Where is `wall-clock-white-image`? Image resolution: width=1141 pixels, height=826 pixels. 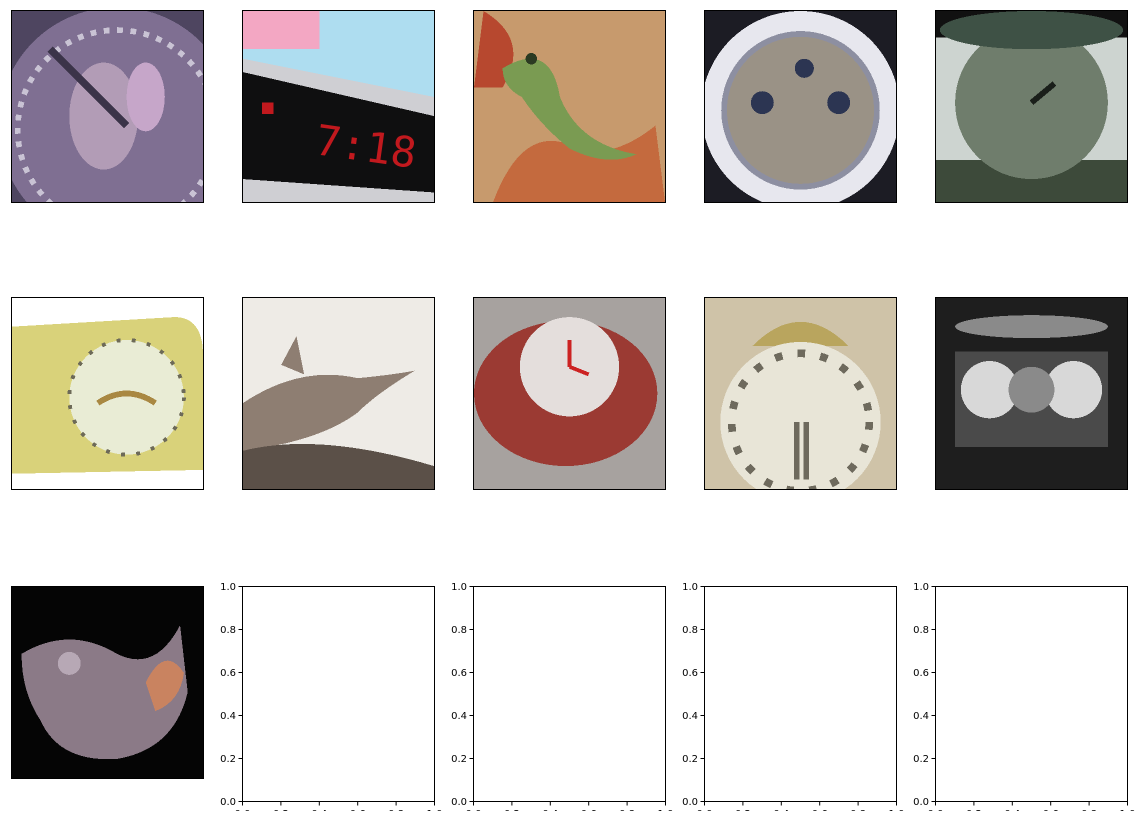
wall-clock-white-image is located at coordinates (800, 106).